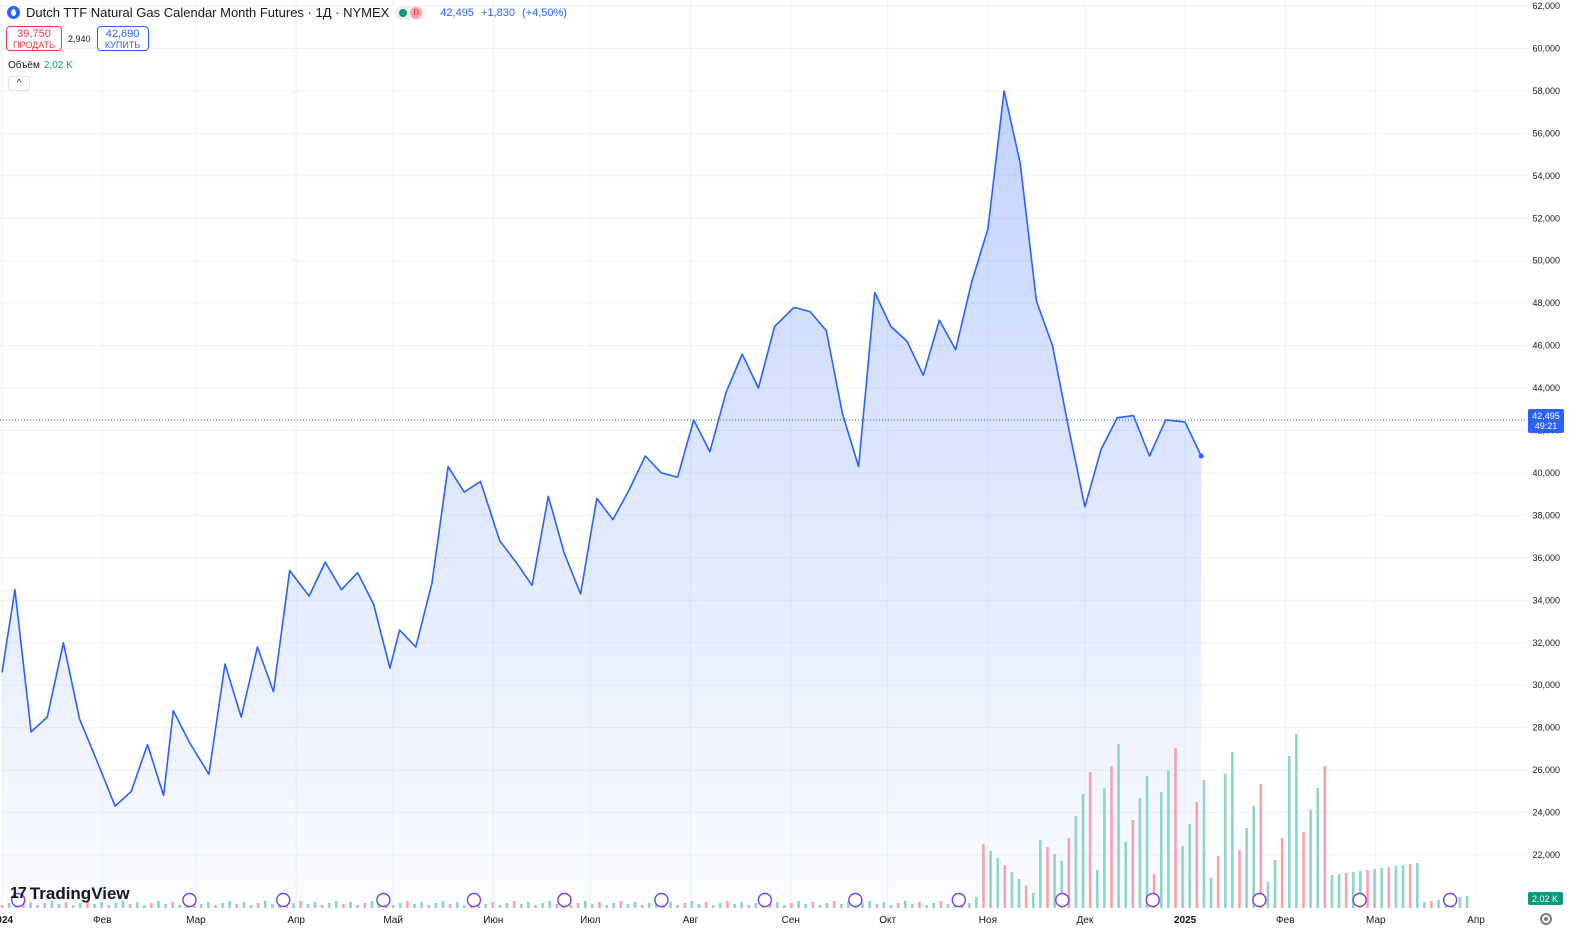 The image size is (1595, 946). I want to click on tradingview-logo: 17 TradingView, so click(70, 894).